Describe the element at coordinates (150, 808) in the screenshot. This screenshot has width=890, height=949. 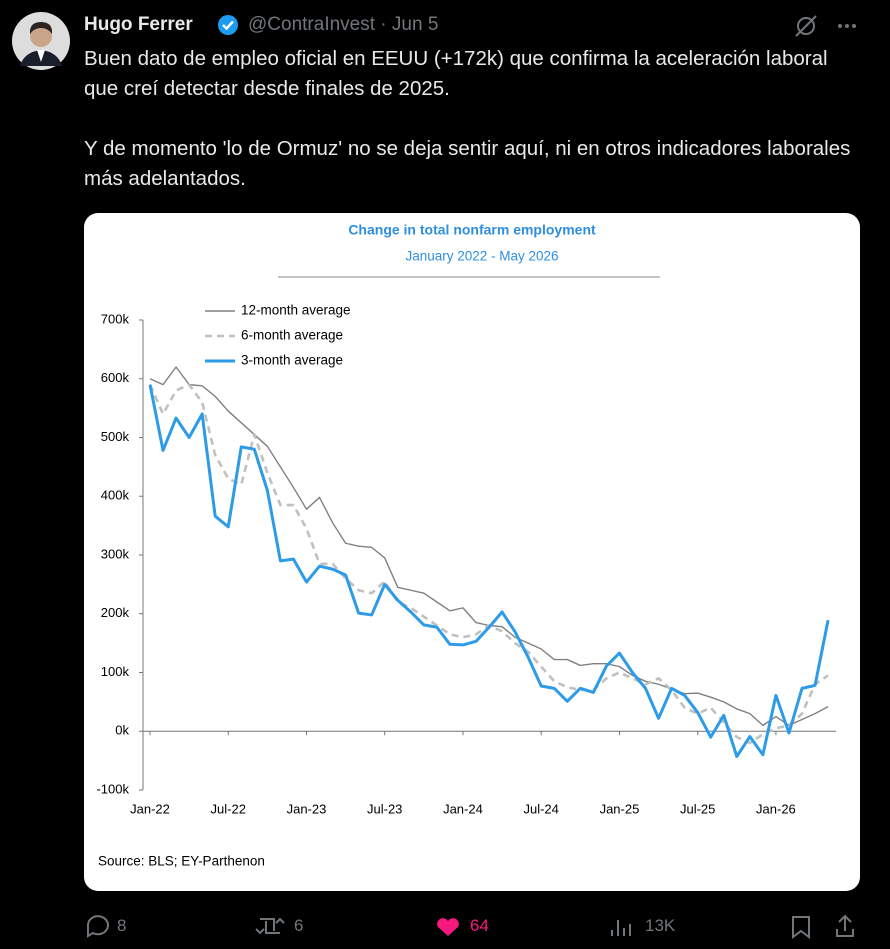
I see `x-tick-label: Jan-22` at that location.